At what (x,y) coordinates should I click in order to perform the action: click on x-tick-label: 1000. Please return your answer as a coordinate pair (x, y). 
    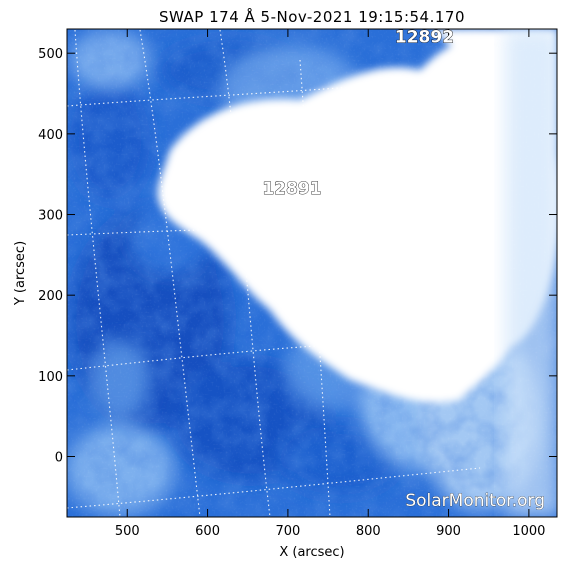
    Looking at the image, I should click on (528, 531).